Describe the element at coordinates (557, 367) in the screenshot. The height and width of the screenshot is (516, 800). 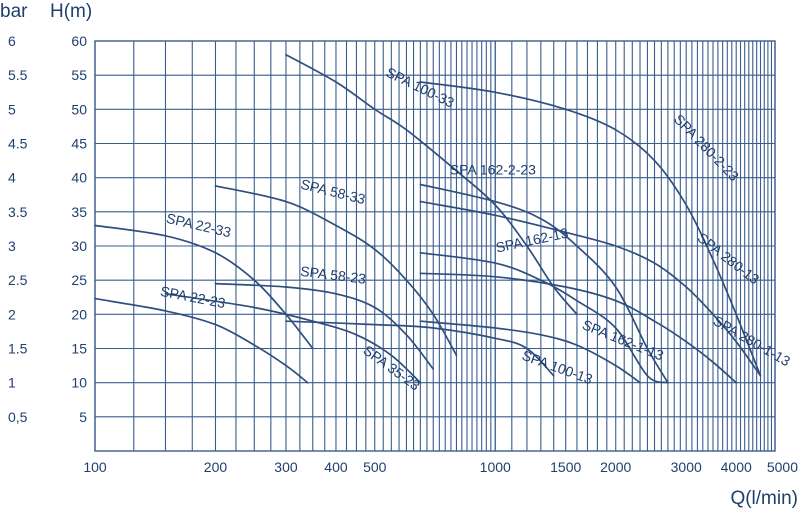
I see `label-spa-100-13: SPA 100-13` at that location.